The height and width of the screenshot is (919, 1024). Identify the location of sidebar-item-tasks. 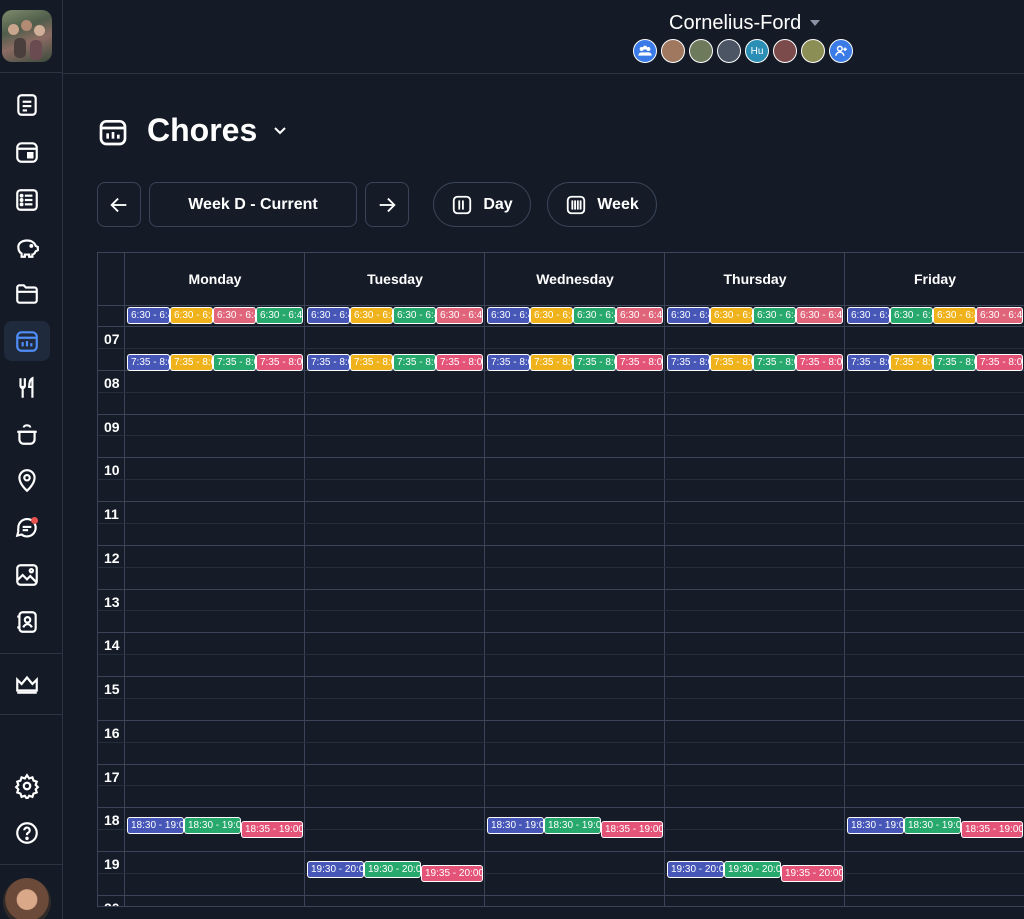
(27, 200).